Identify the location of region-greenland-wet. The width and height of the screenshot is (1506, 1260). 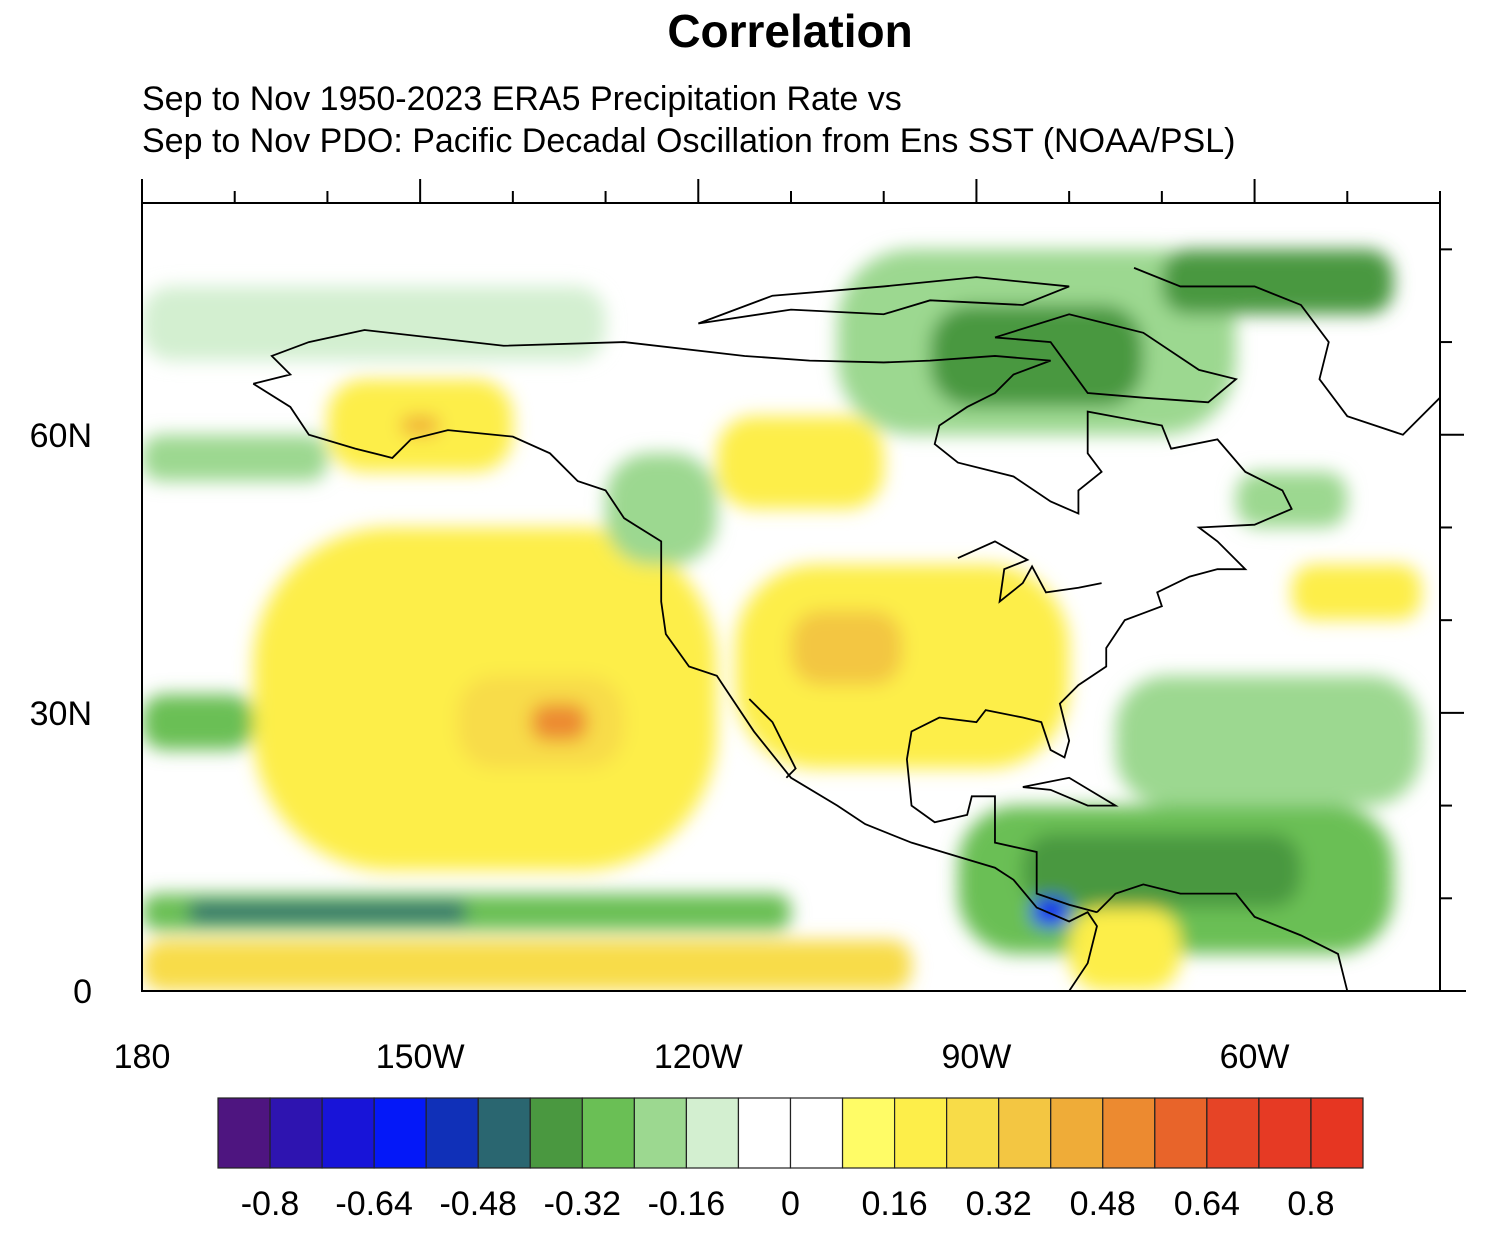
(1277, 282).